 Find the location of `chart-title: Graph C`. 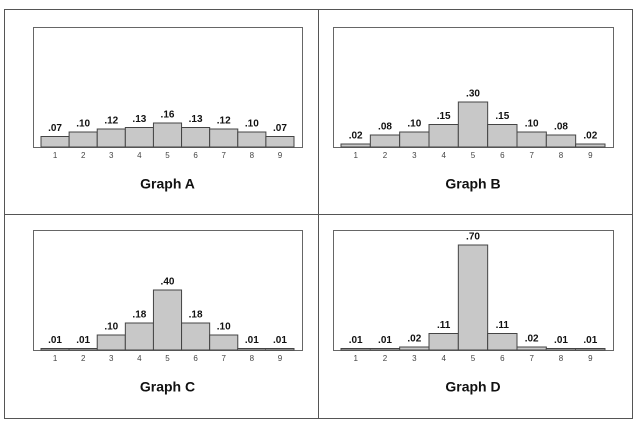

chart-title: Graph C is located at coordinates (167, 387).